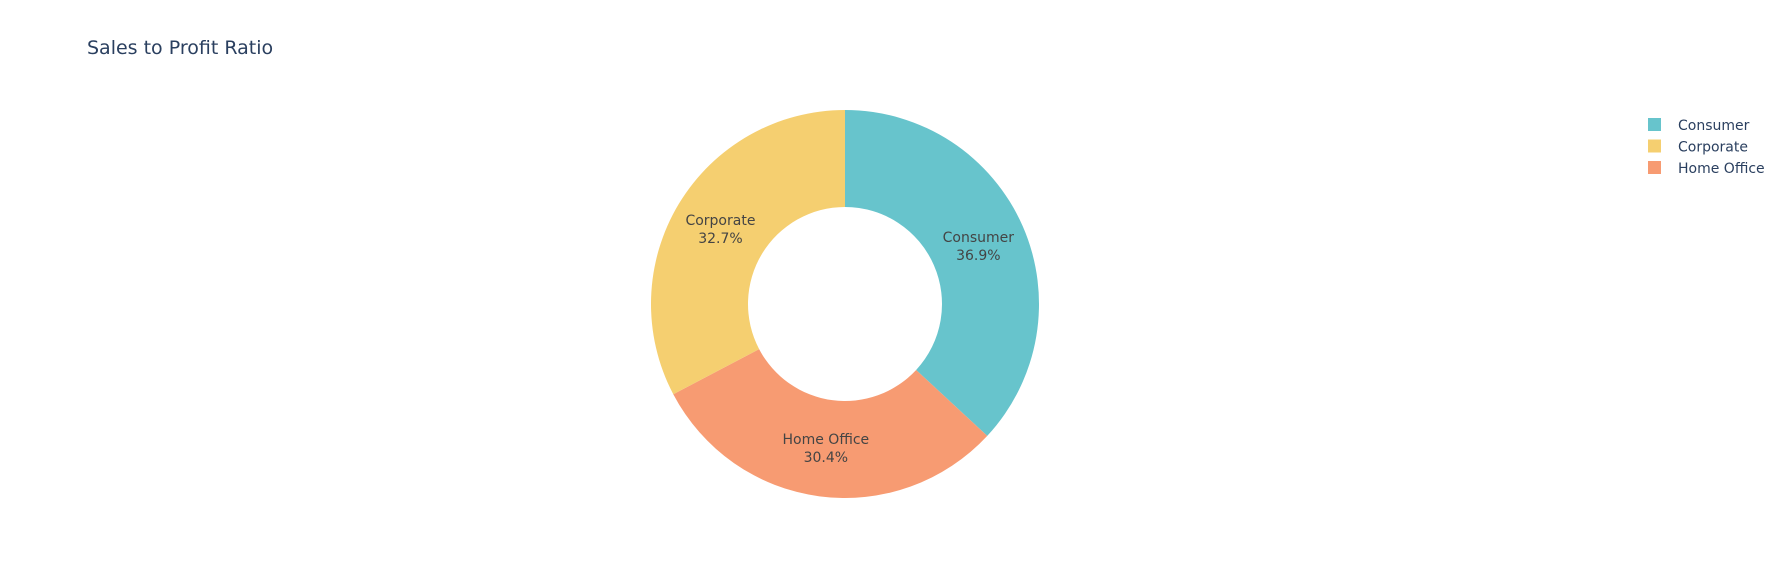  I want to click on legend-label: Corporate, so click(1713, 148).